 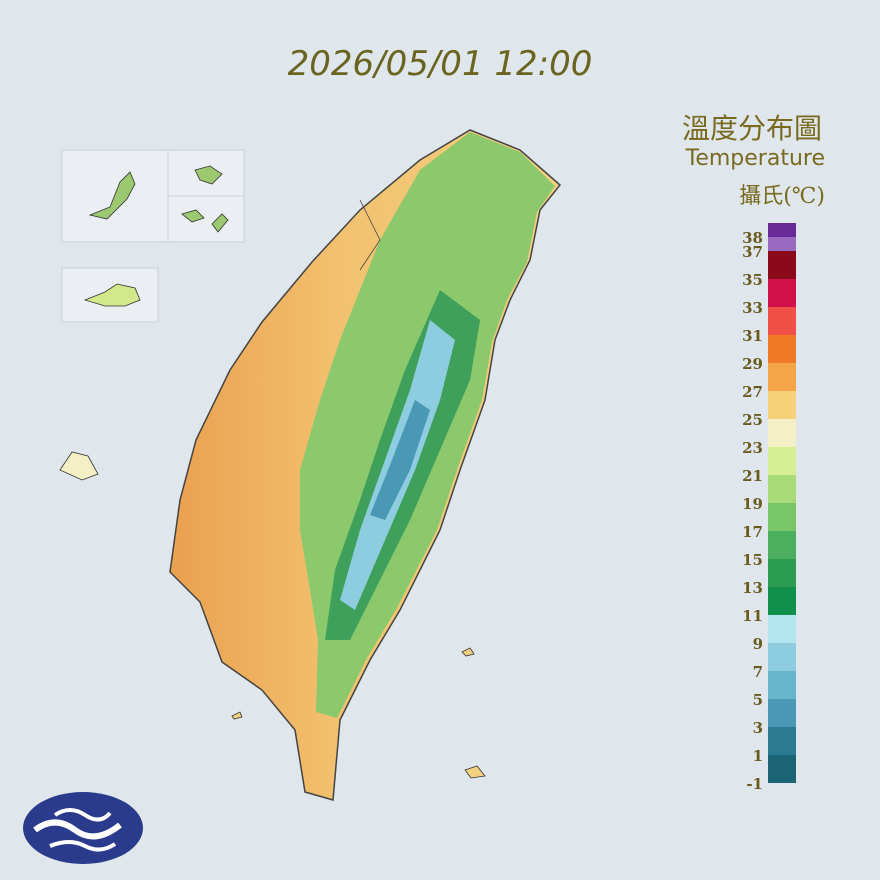 What do you see at coordinates (758, 672) in the screenshot?
I see `colorbar-tick-label: 7` at bounding box center [758, 672].